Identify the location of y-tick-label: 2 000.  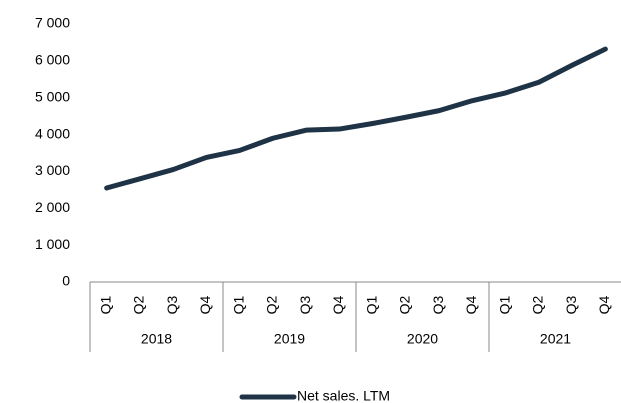
(52, 207).